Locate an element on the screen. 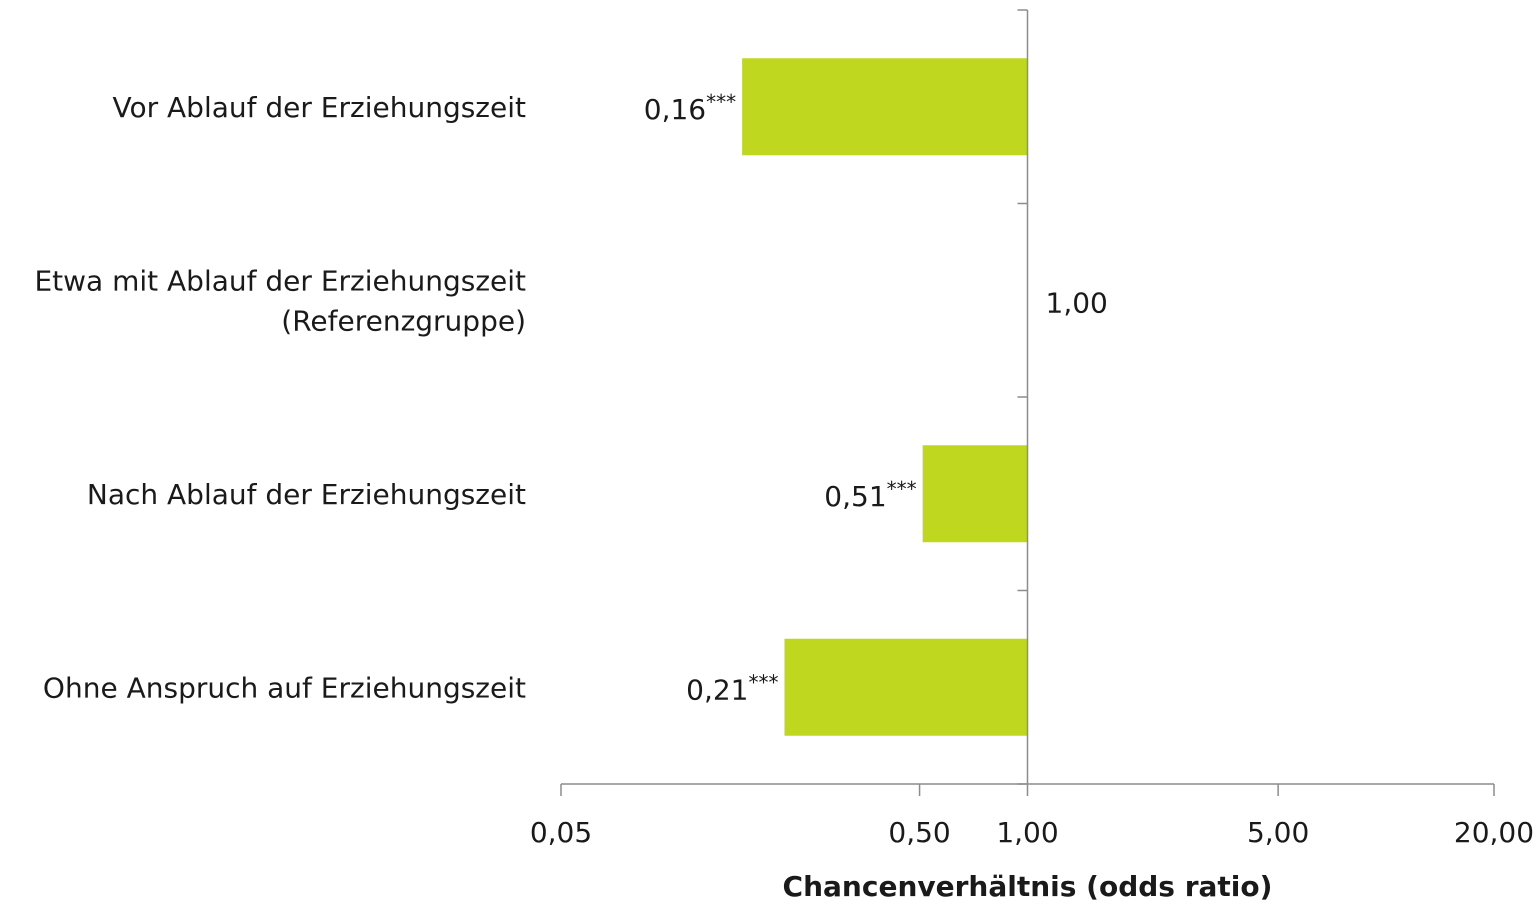 The width and height of the screenshot is (1538, 901). x-tick-label: 20,00 is located at coordinates (1494, 832).